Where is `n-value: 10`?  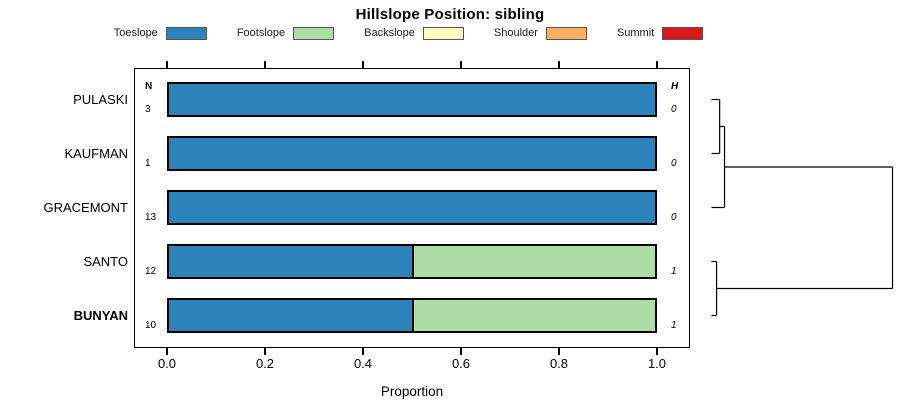
n-value: 10 is located at coordinates (151, 325).